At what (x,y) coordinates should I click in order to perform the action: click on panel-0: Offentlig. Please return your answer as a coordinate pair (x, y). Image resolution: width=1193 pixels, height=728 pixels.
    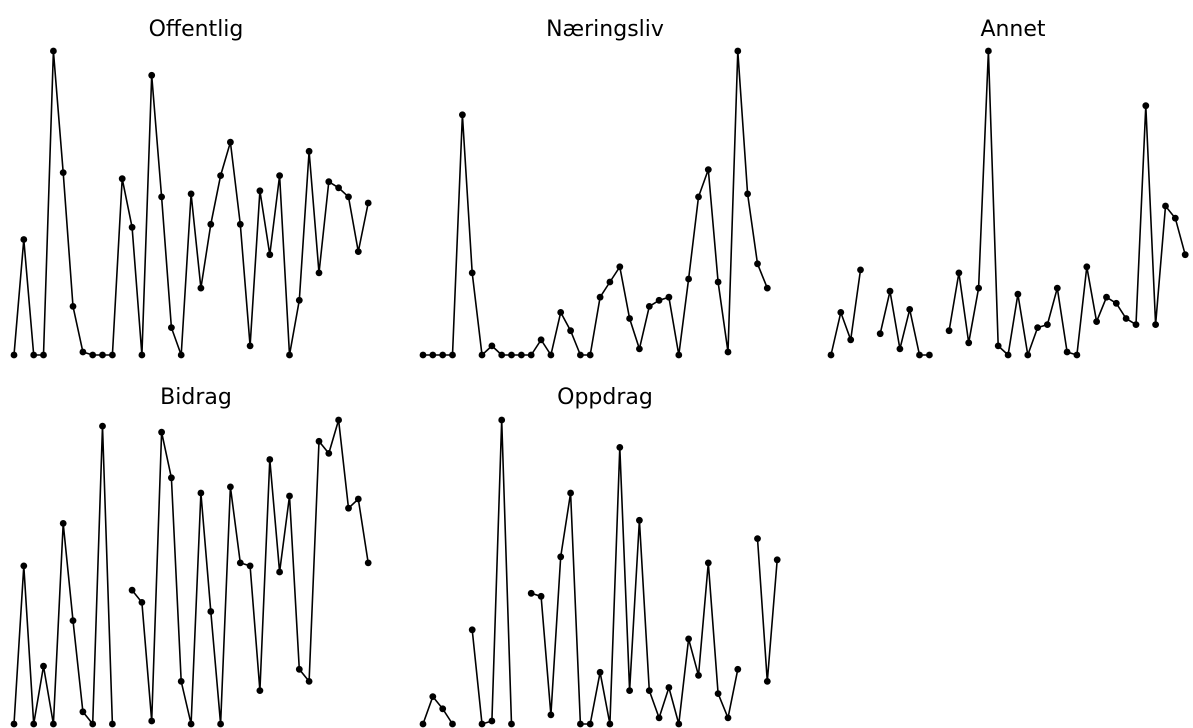
    Looking at the image, I should click on (191, 188).